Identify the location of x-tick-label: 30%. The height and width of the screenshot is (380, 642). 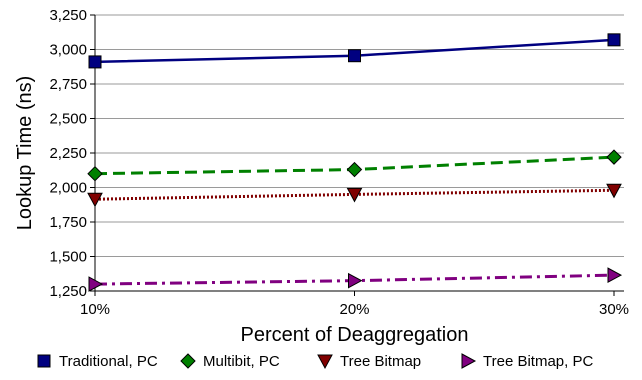
(614, 309).